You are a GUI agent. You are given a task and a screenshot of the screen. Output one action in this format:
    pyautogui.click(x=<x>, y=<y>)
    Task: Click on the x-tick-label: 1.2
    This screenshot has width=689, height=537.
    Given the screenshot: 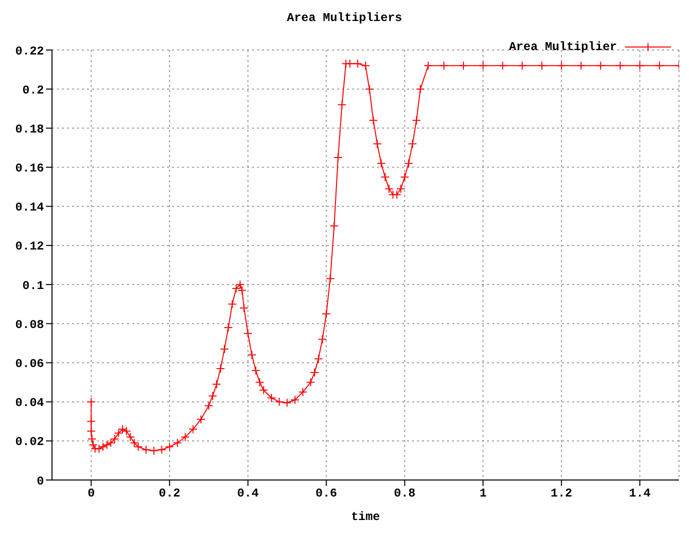 What is the action you would take?
    pyautogui.click(x=561, y=493)
    